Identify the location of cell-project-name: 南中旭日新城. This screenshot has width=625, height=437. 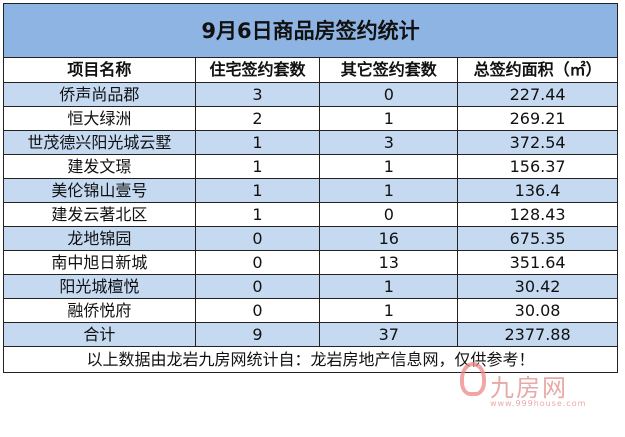
(99, 262).